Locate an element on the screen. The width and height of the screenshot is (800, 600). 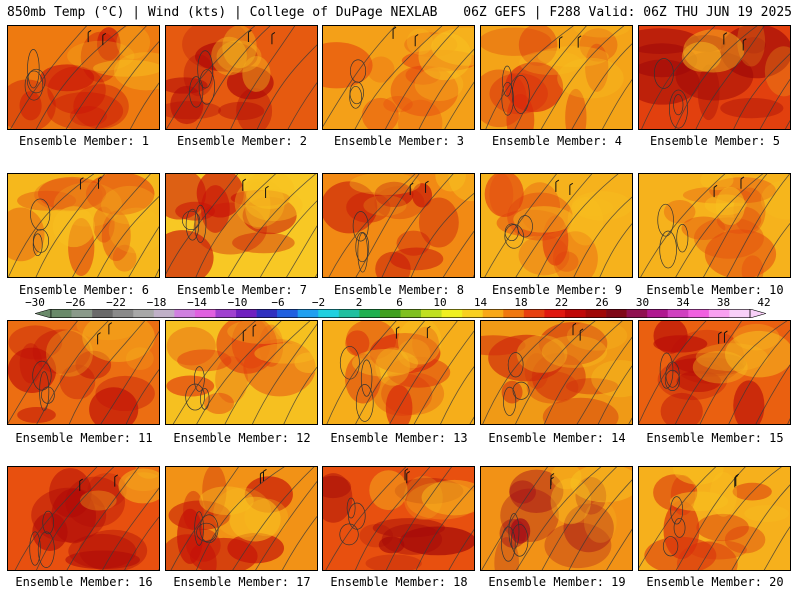
colorbar-tick-label: 14 is located at coordinates (480, 302).